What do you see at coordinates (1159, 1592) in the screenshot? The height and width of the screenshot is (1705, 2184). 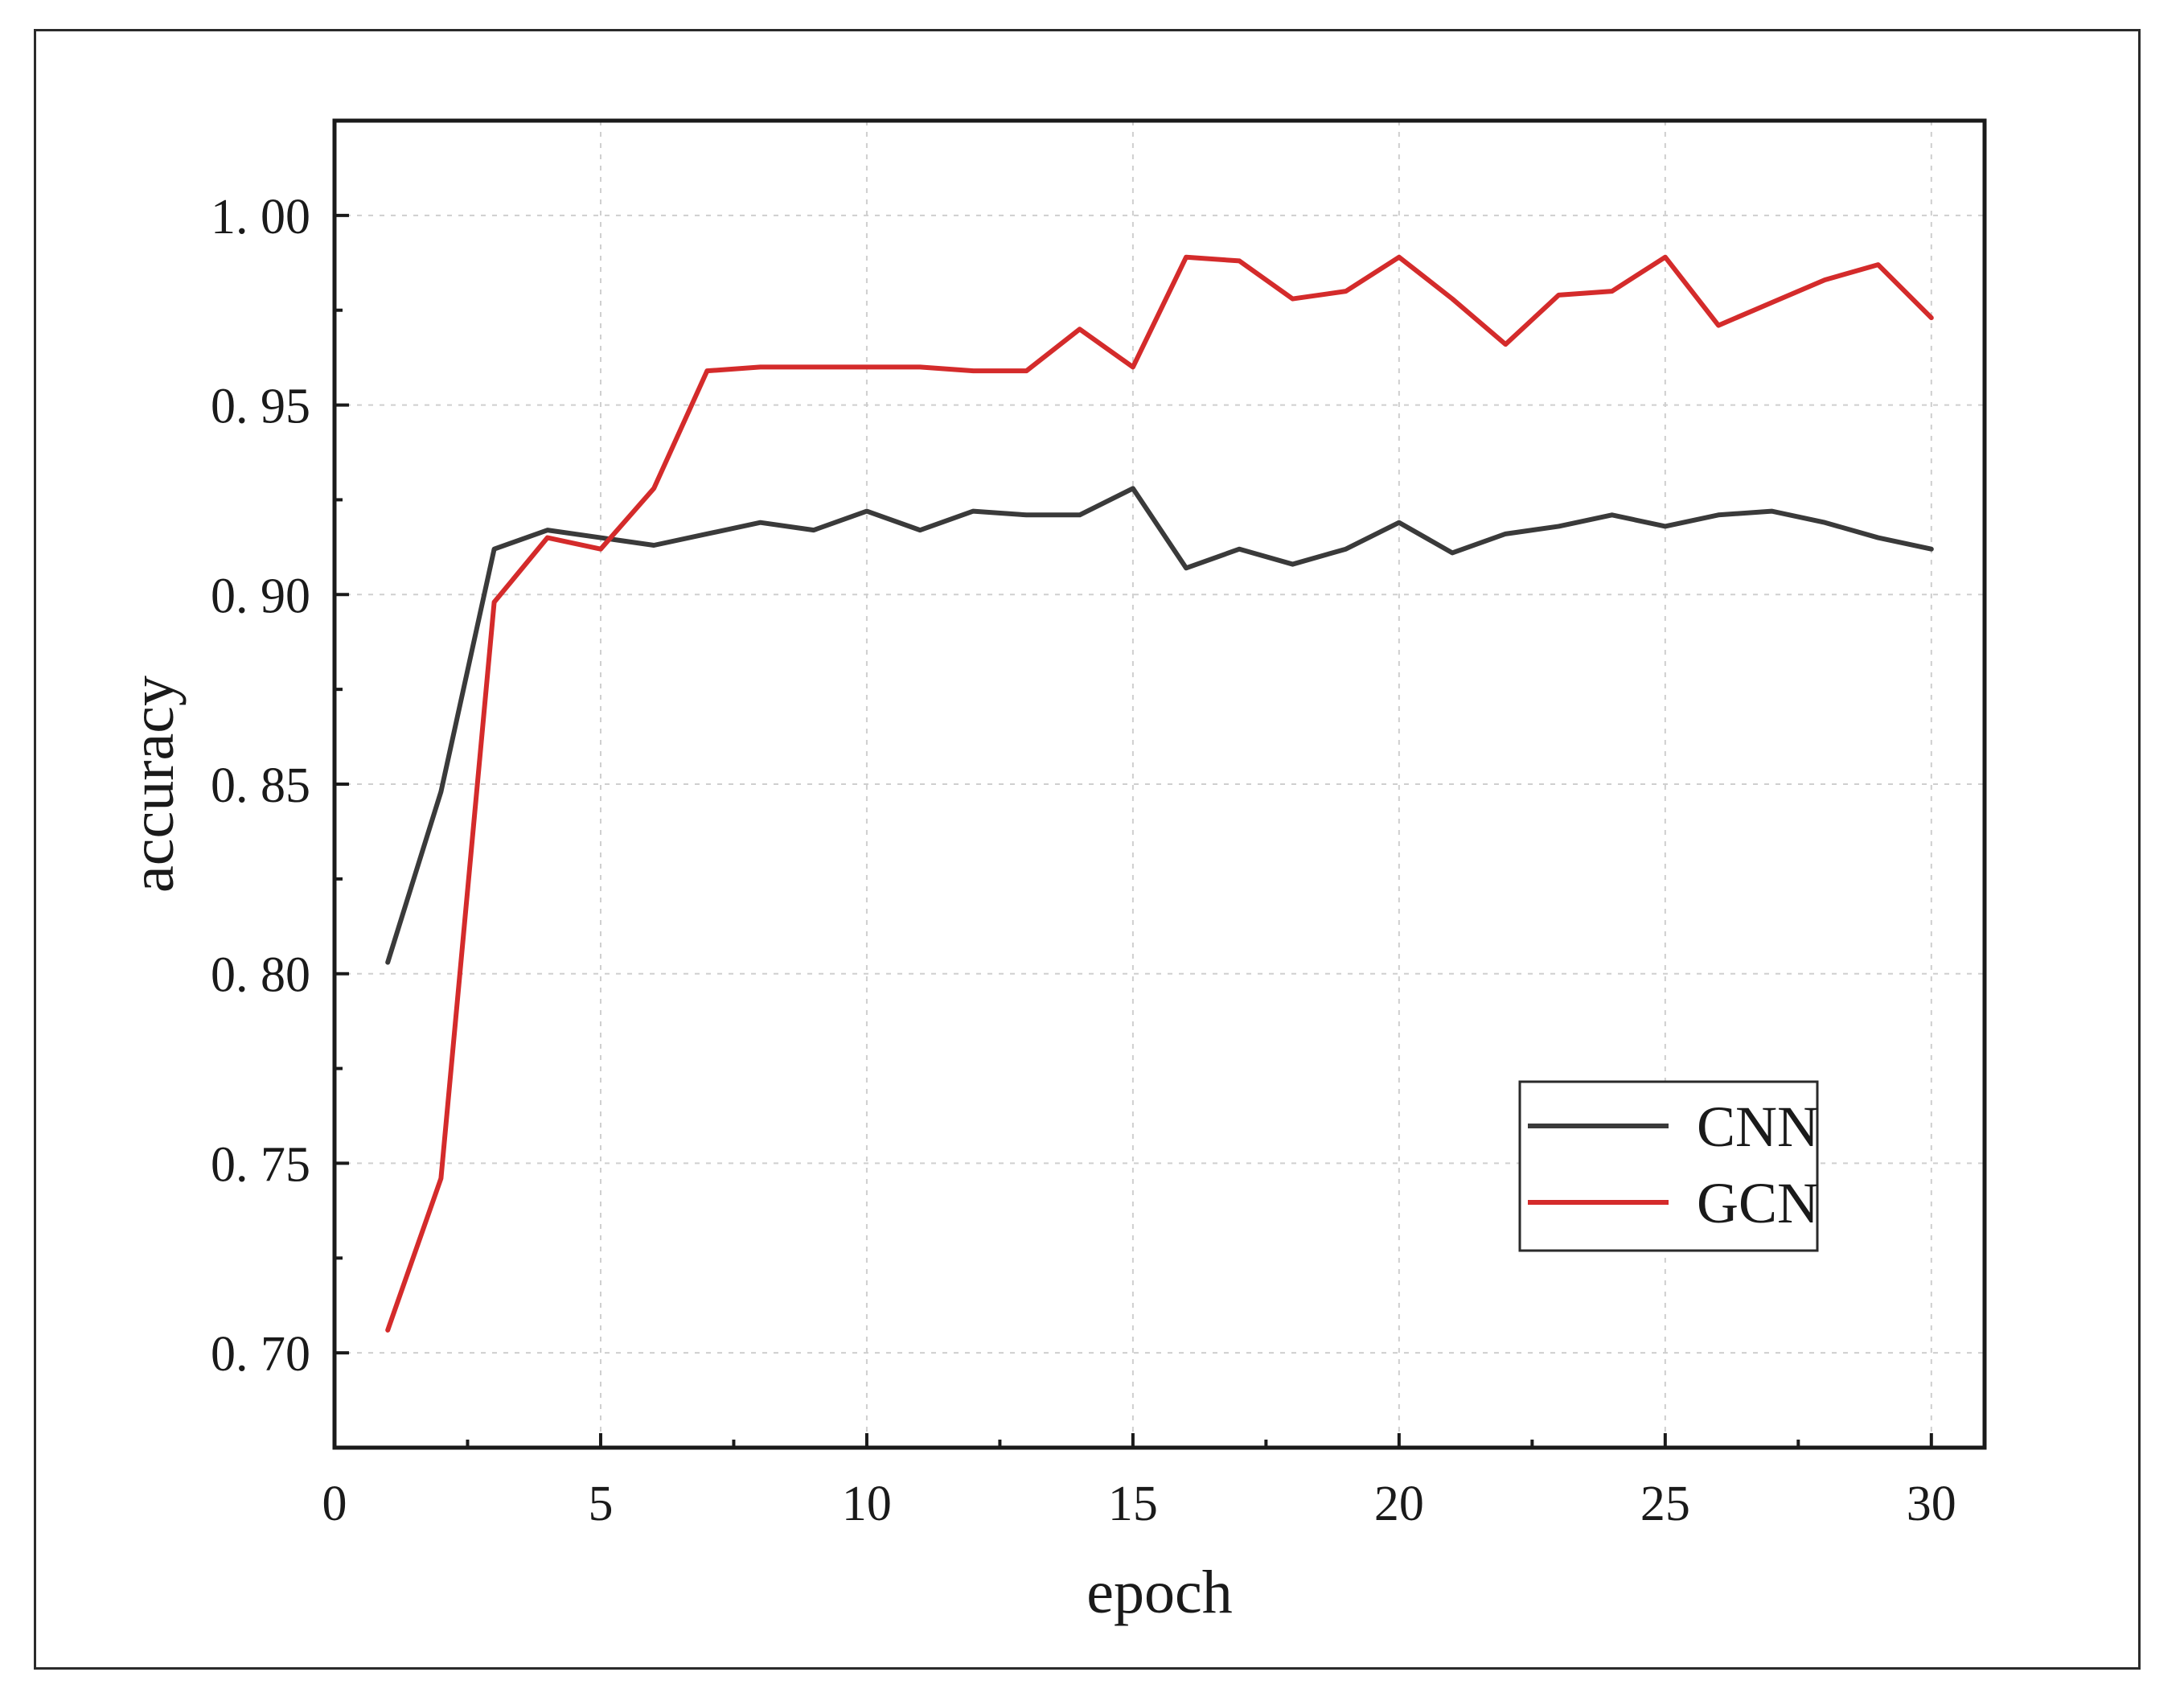 I see `x-axis-title: epoch` at bounding box center [1159, 1592].